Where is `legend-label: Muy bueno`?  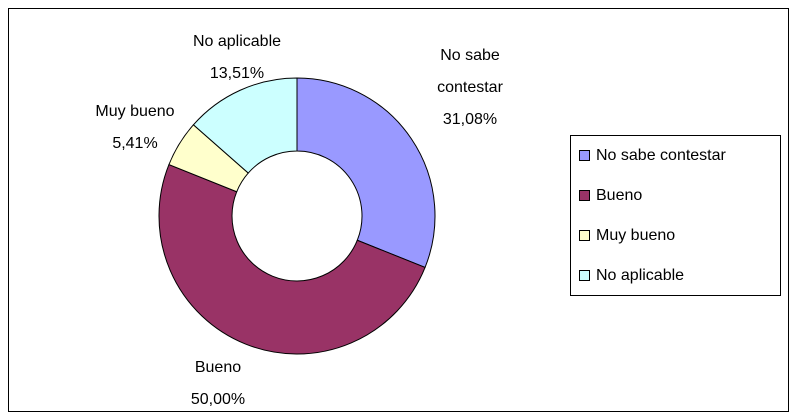
legend-label: Muy bueno is located at coordinates (635, 235).